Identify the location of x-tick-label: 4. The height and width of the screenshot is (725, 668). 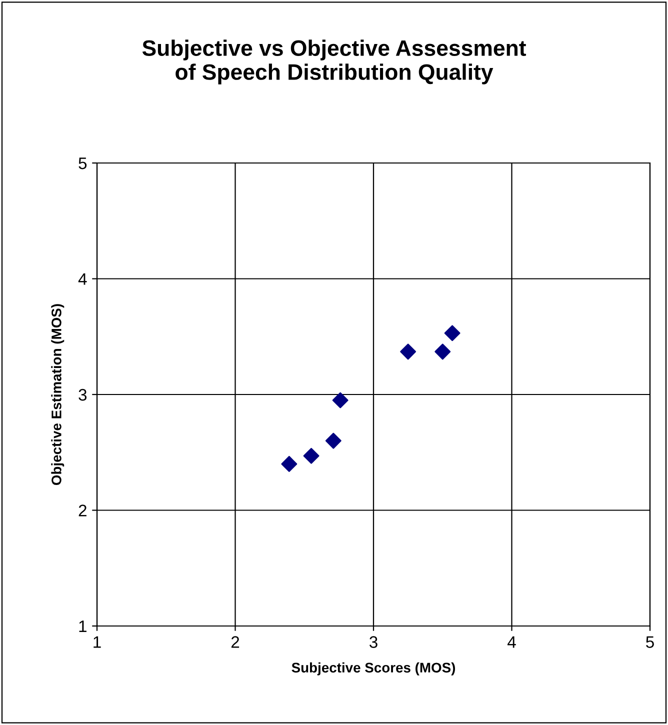
(512, 642).